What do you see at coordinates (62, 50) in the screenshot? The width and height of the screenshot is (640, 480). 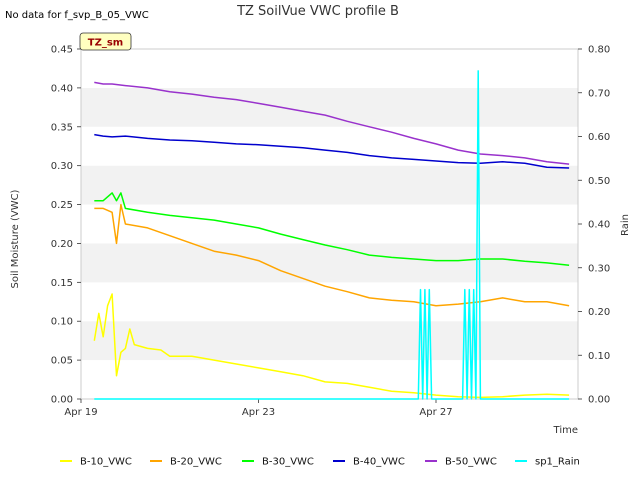 I see `y-tick-label: 0.45` at bounding box center [62, 50].